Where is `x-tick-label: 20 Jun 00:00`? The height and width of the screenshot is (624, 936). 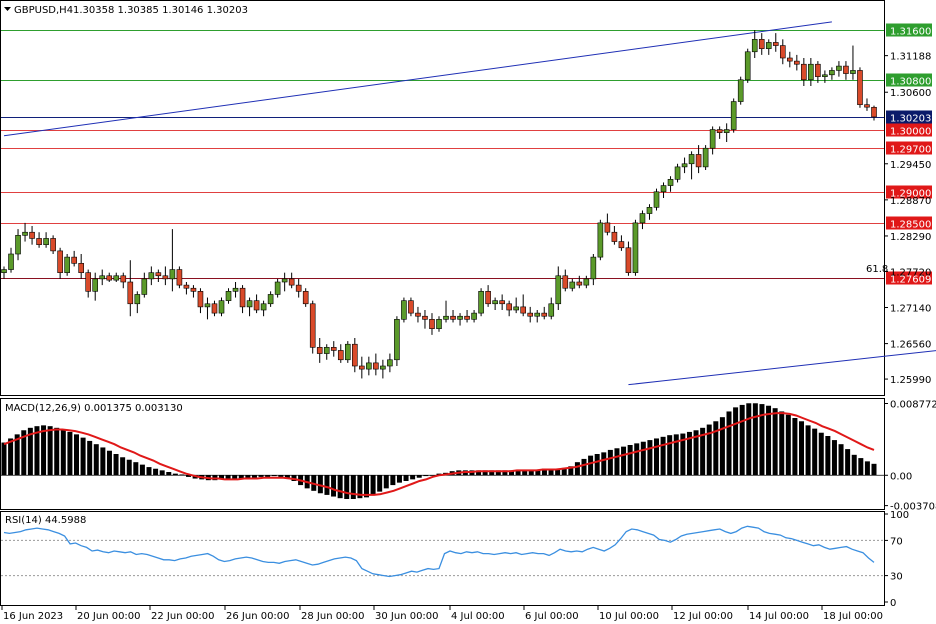 x-tick-label: 20 Jun 00:00 is located at coordinates (109, 616).